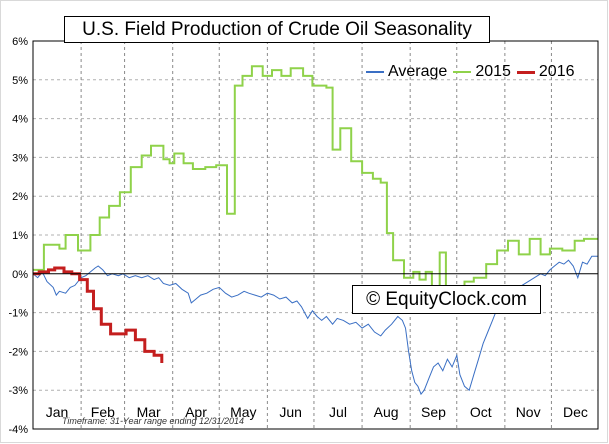 Image resolution: width=609 pixels, height=444 pixels. Describe the element at coordinates (18, 430) in the screenshot. I see `y-tick-label: -4%` at that location.